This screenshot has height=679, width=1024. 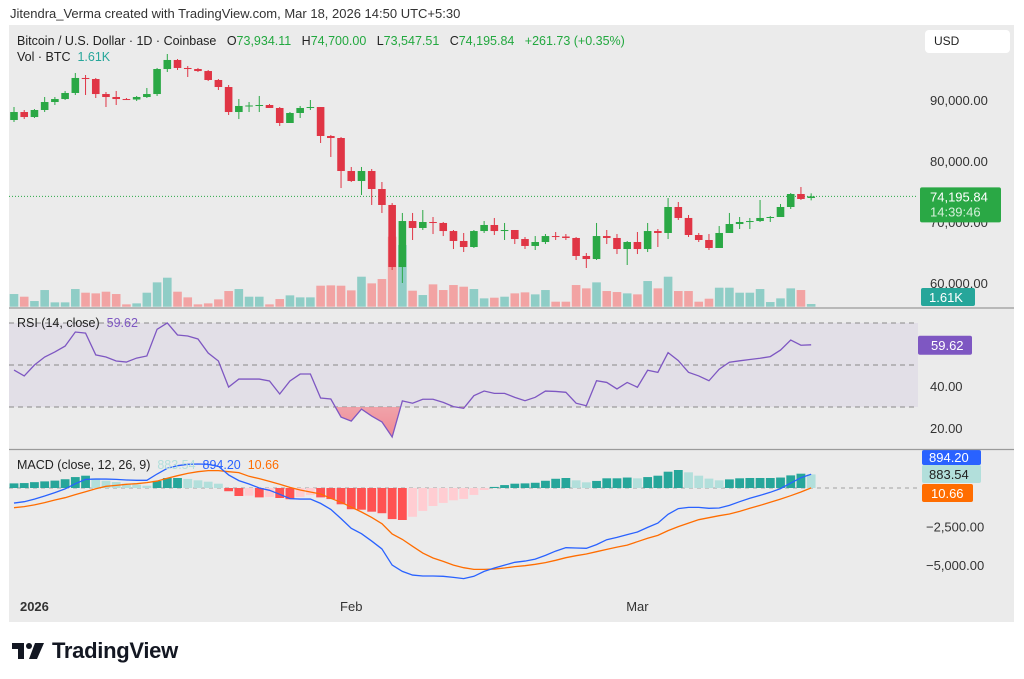 I want to click on currency-button: USD, so click(x=967, y=41).